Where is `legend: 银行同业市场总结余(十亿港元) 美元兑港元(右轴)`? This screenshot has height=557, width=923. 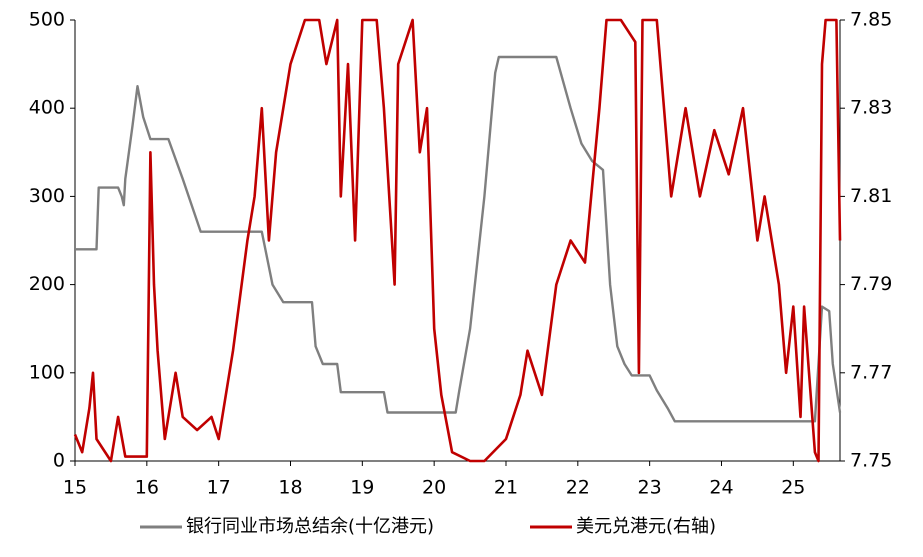 legend: 银行同业市场总结余(十亿港元) 美元兑港元(右轴) is located at coordinates (428, 526).